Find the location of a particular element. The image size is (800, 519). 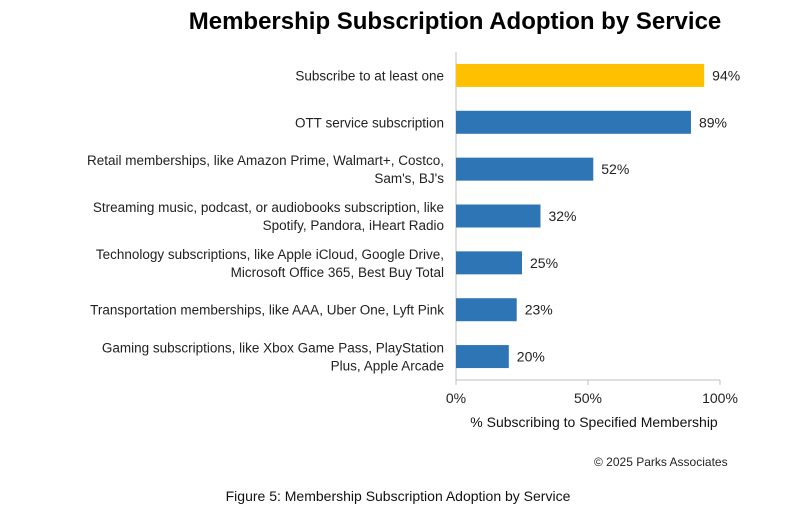

category-label: Subscribe to at least one is located at coordinates (369, 75).